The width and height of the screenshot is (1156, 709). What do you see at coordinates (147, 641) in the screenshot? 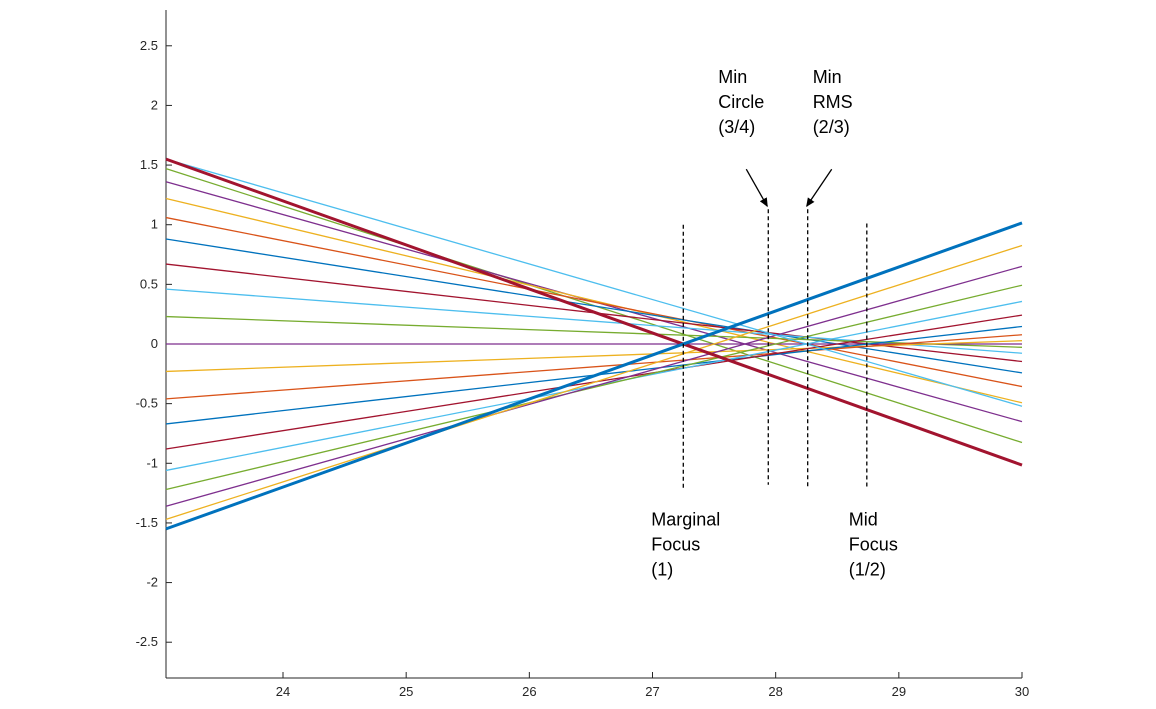
I see `y-tick-label: -2.5` at bounding box center [147, 641].